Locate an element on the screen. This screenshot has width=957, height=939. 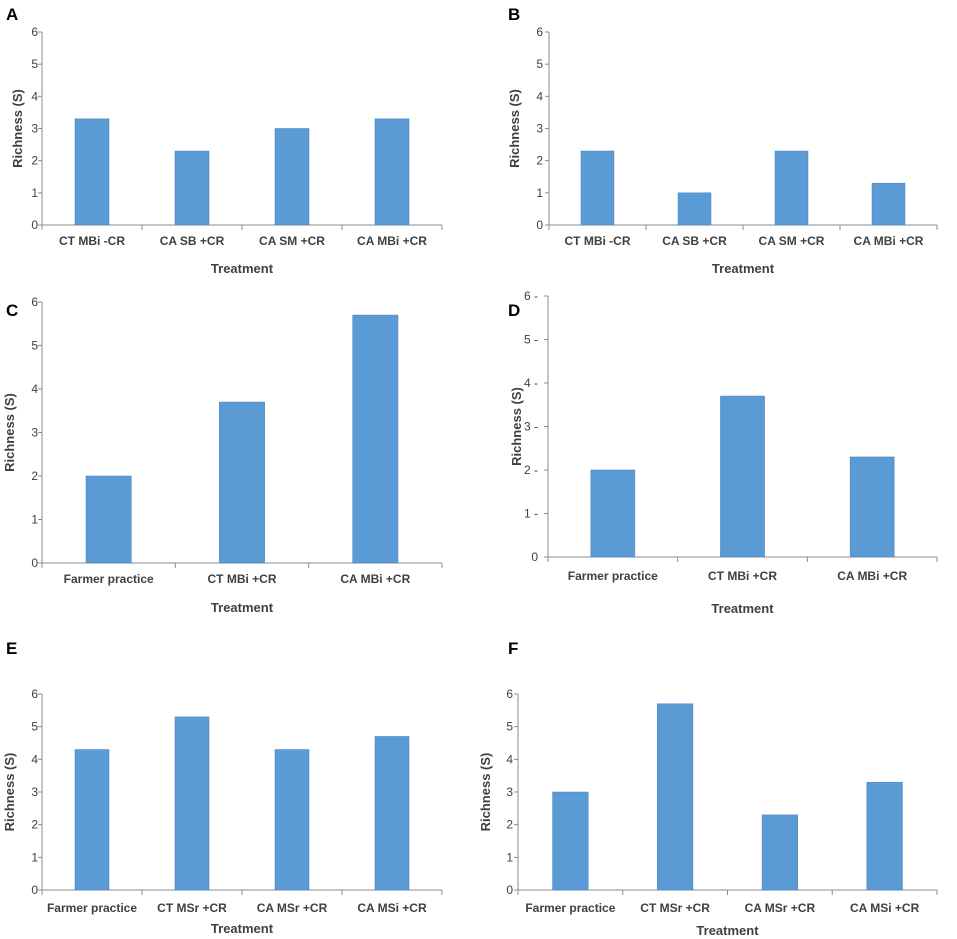
y-tick-label-e: 6 is located at coordinates (34, 694).